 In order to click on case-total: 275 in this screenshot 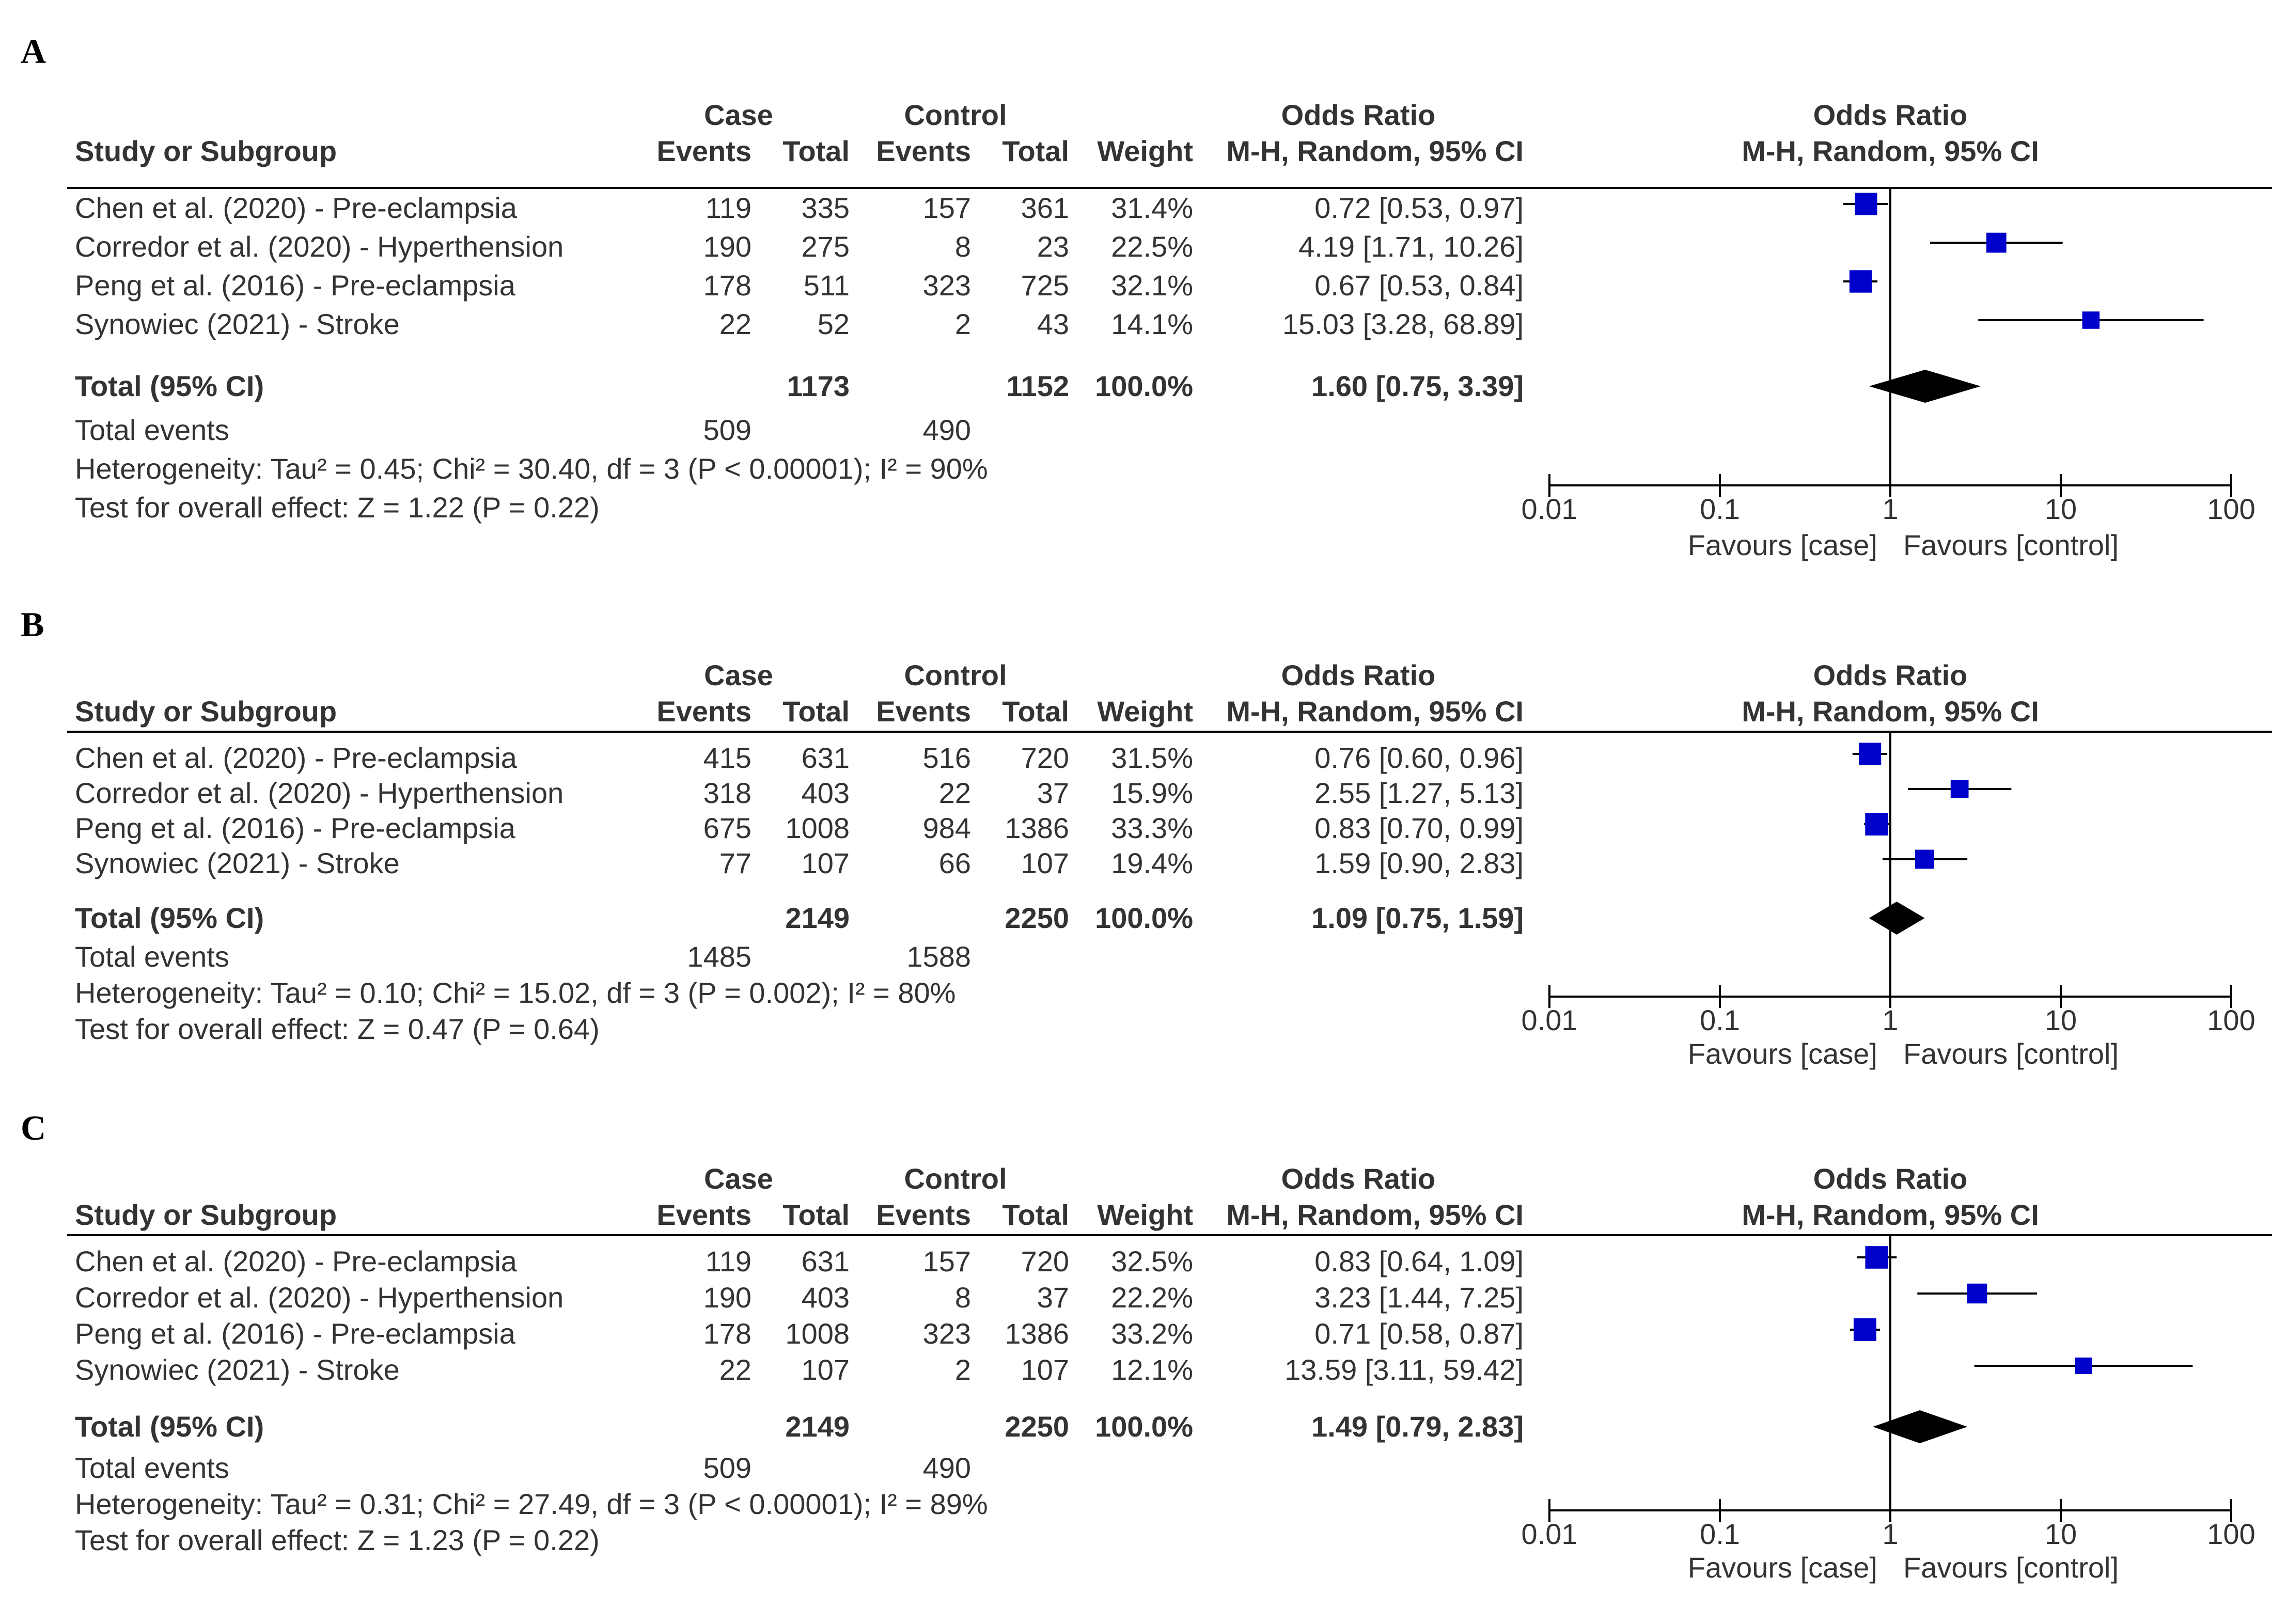, I will do `click(826, 246)`.